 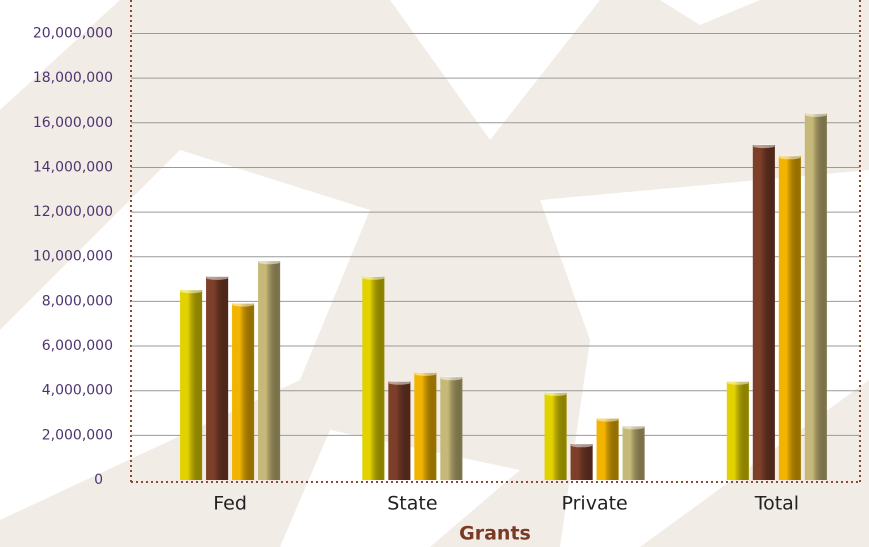 I want to click on y-tick-label: 12,000,000, so click(x=73, y=212).